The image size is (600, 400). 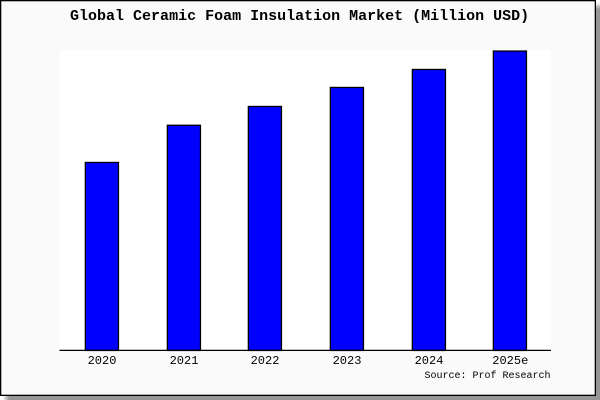 What do you see at coordinates (510, 361) in the screenshot?
I see `svg-text: 2025e` at bounding box center [510, 361].